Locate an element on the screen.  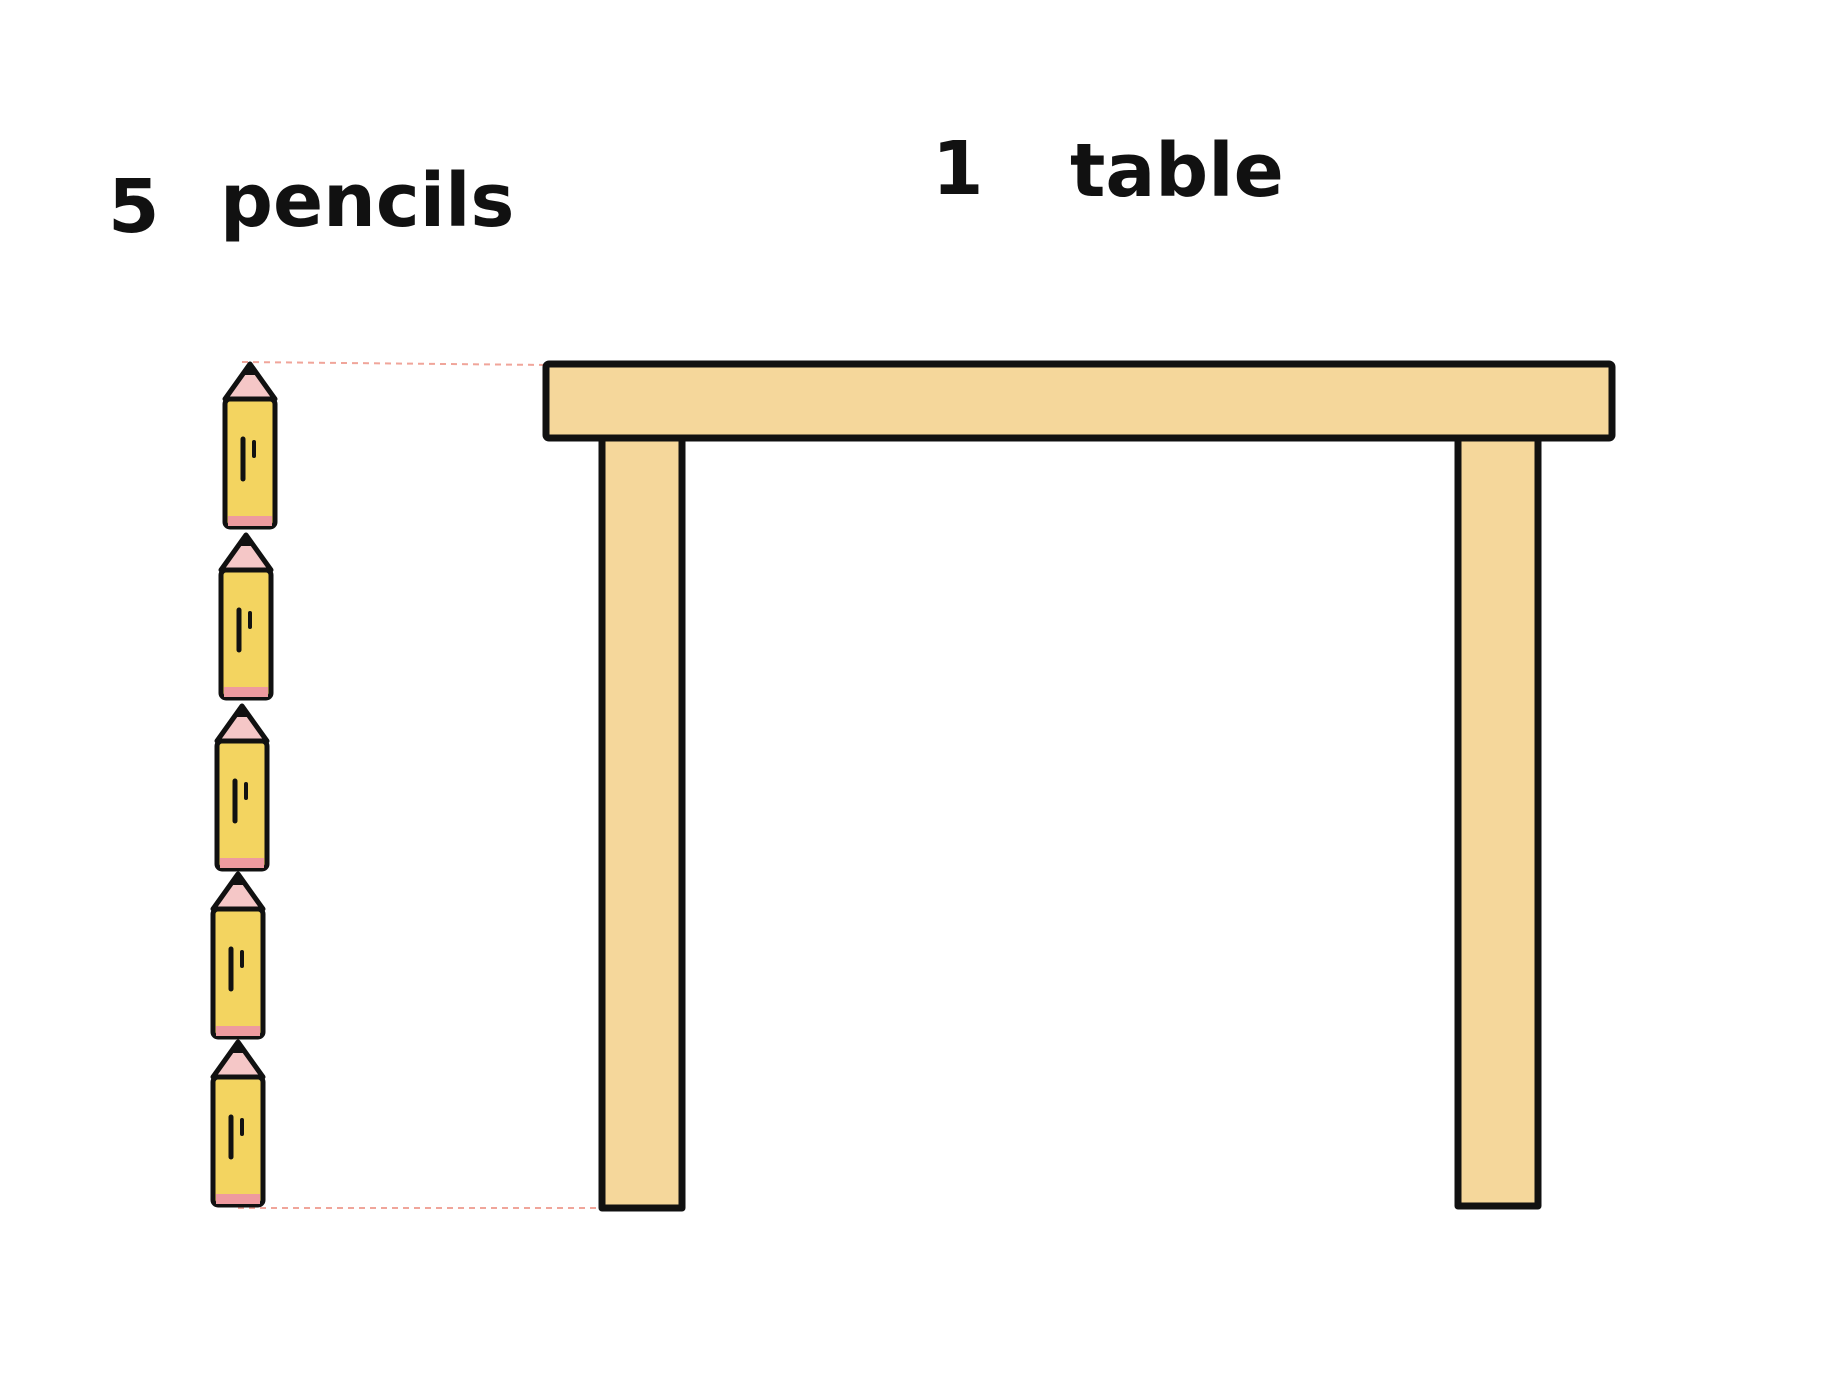
top-guide-line is located at coordinates (395, 363).